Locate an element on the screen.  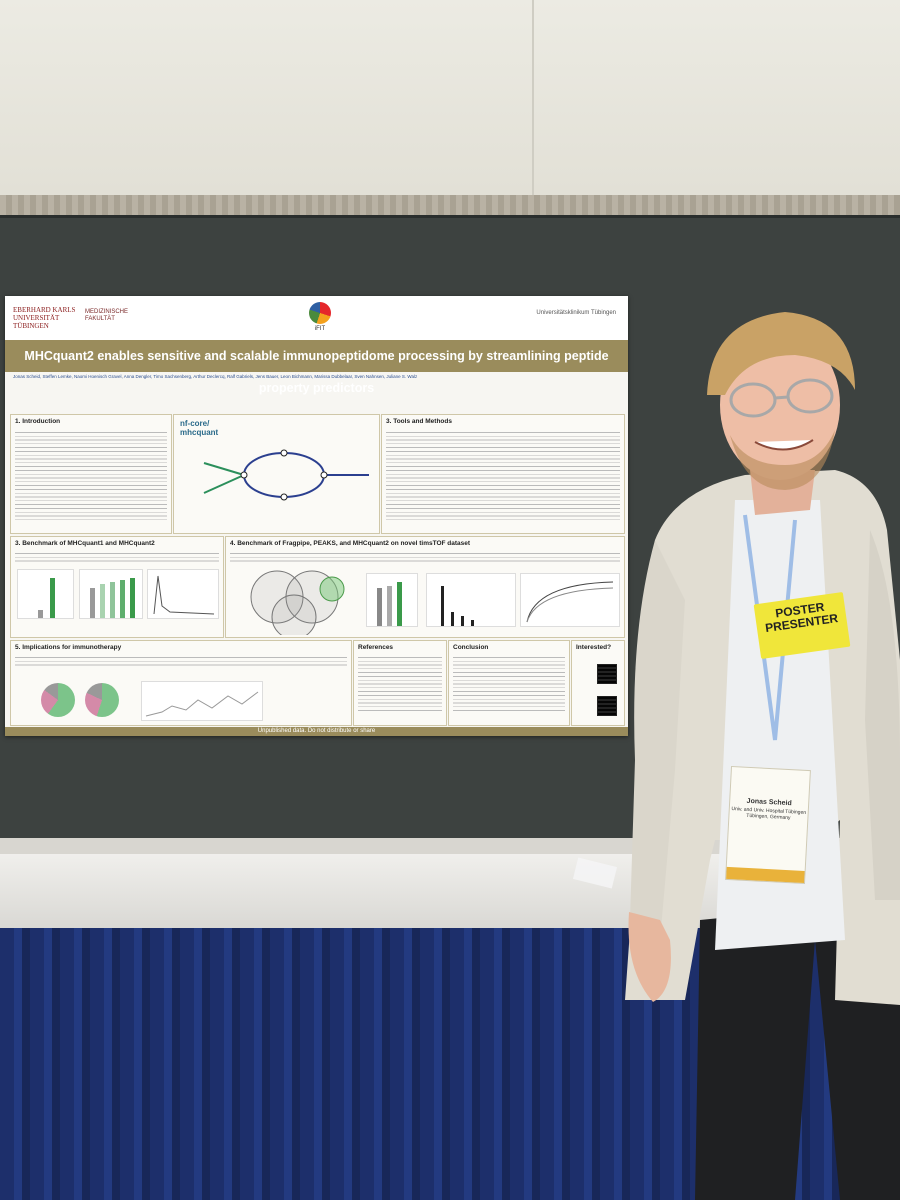
intro-section: 1. Introduction is located at coordinates (91, 474).